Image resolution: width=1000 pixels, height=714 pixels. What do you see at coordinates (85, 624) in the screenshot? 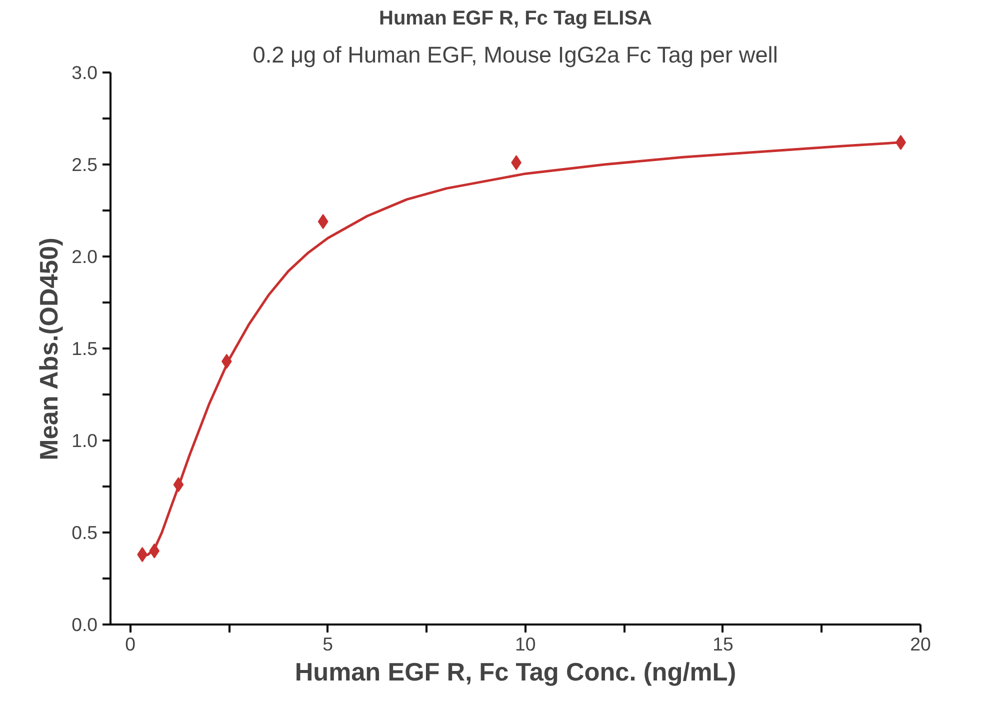
I see `y-tick-label: 0.0` at bounding box center [85, 624].